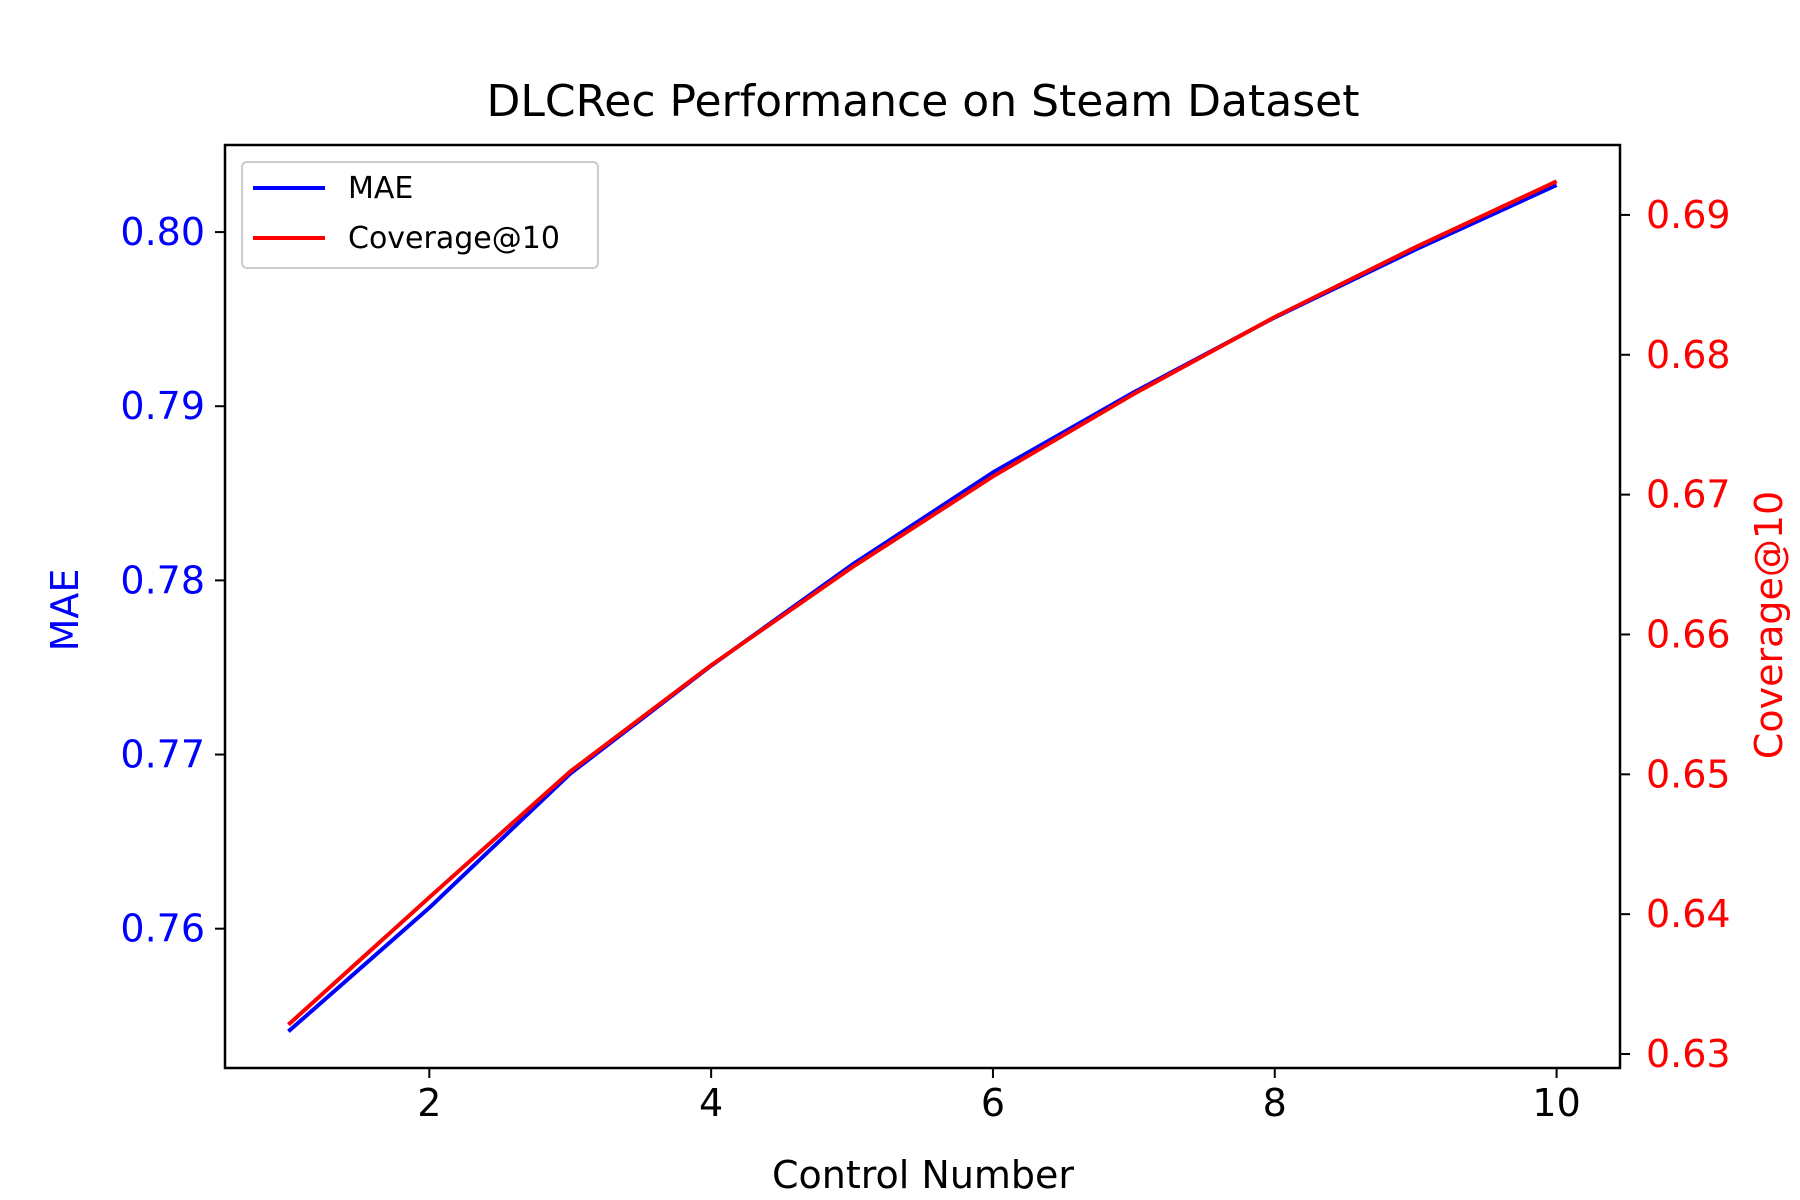 The height and width of the screenshot is (1200, 1800). What do you see at coordinates (1688, 355) in the screenshot?
I see `right-y-tick-label: 0.68` at bounding box center [1688, 355].